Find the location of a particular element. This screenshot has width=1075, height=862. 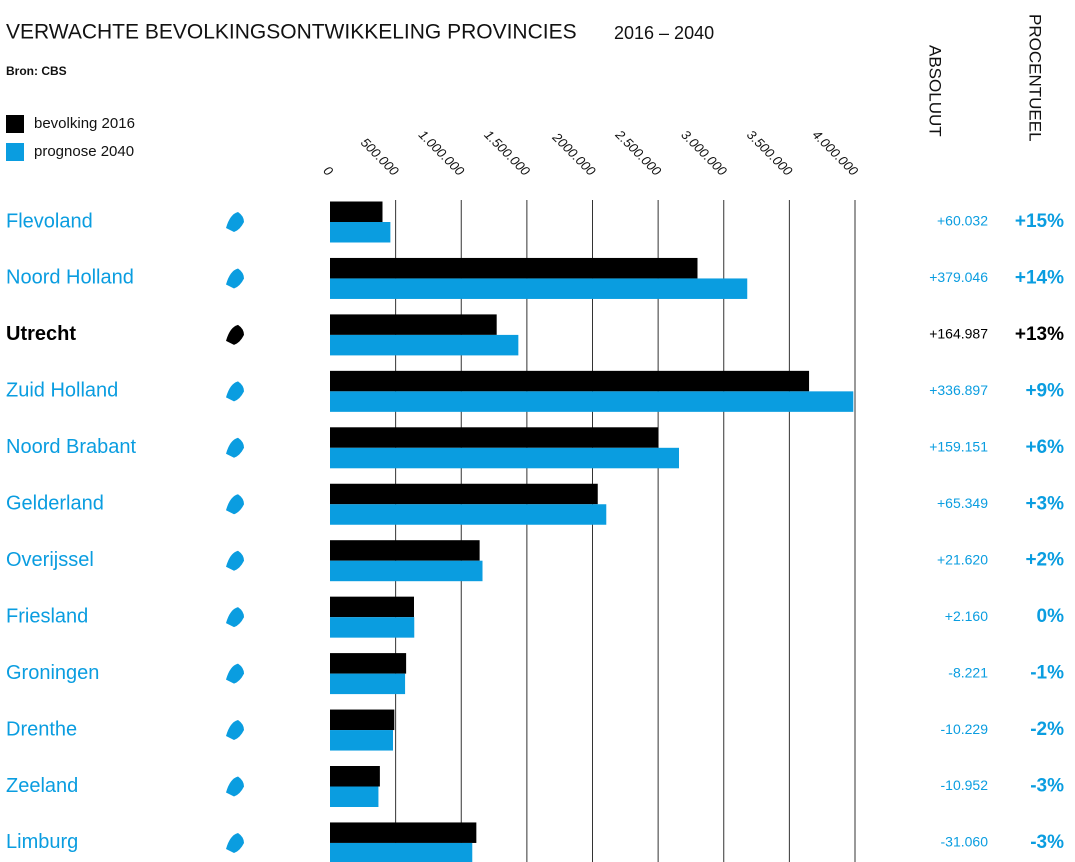

absolute-change: +60.032 is located at coordinates (962, 221).